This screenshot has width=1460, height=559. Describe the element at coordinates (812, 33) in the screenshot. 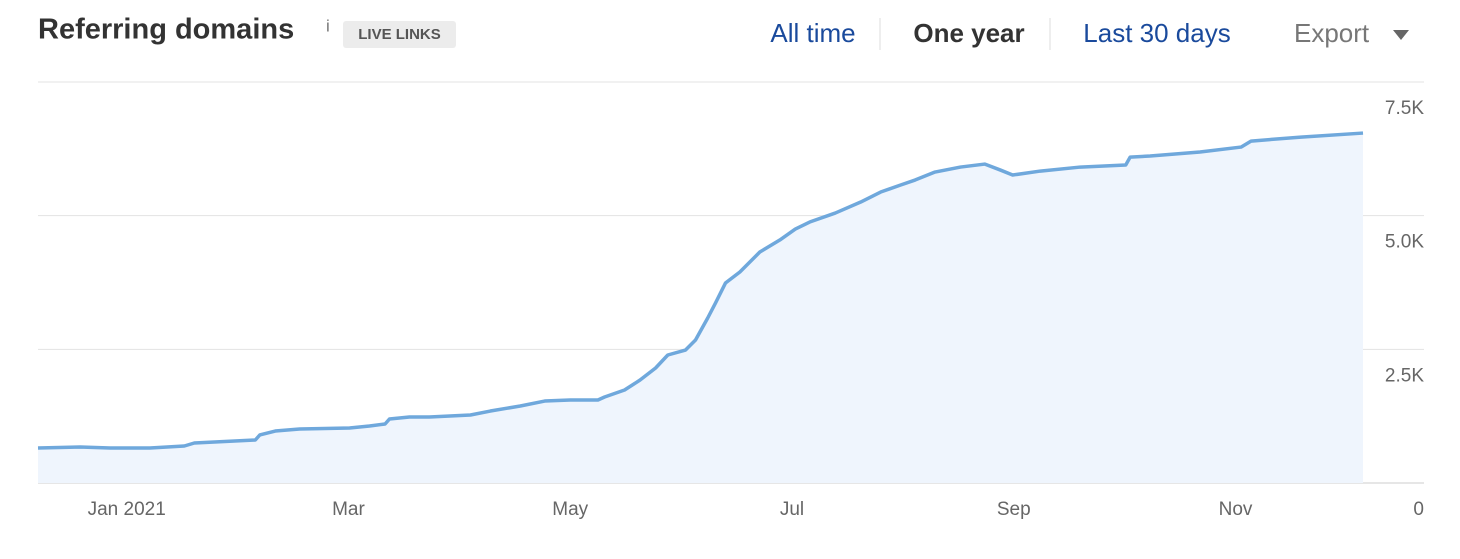

I see `tab: All time` at that location.